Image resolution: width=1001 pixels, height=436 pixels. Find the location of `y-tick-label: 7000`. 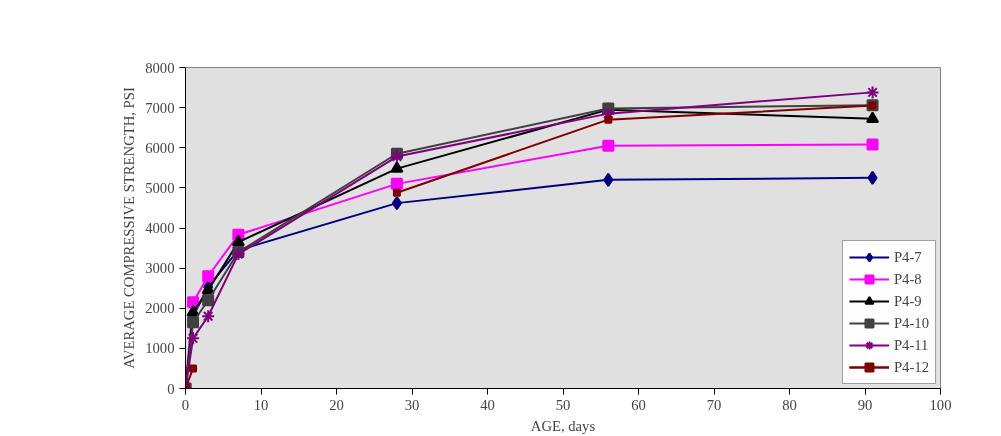

y-tick-label: 7000 is located at coordinates (160, 107).